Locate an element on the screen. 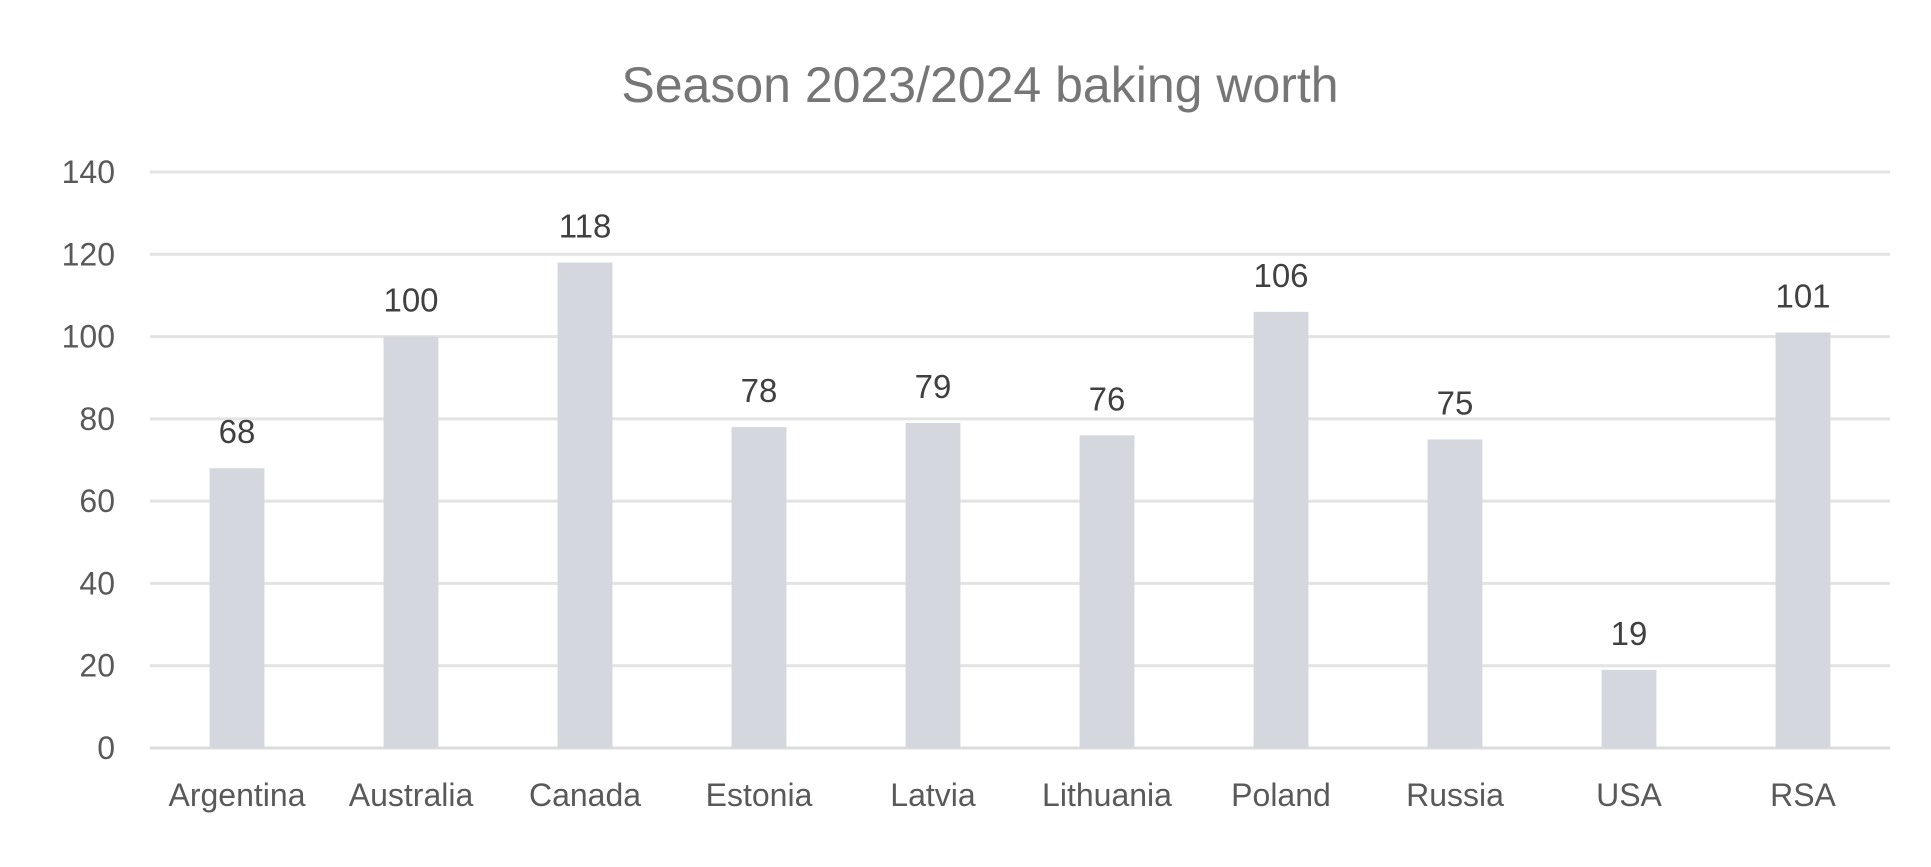 The height and width of the screenshot is (867, 1931). bar-rsa is located at coordinates (1803, 540).